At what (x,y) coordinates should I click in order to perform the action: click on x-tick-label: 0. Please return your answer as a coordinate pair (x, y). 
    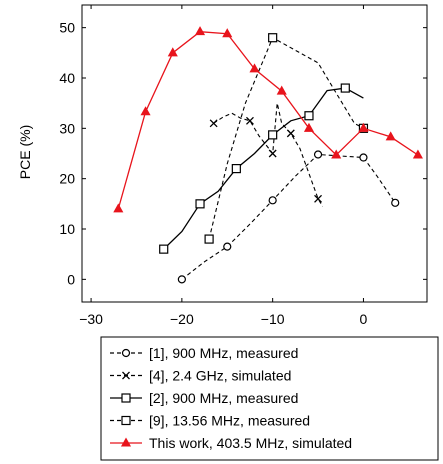
    Looking at the image, I should click on (364, 319).